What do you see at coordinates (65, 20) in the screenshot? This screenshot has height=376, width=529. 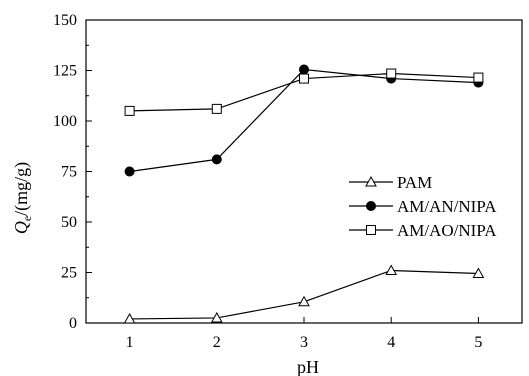 I see `y-tick-label: 150` at bounding box center [65, 20].